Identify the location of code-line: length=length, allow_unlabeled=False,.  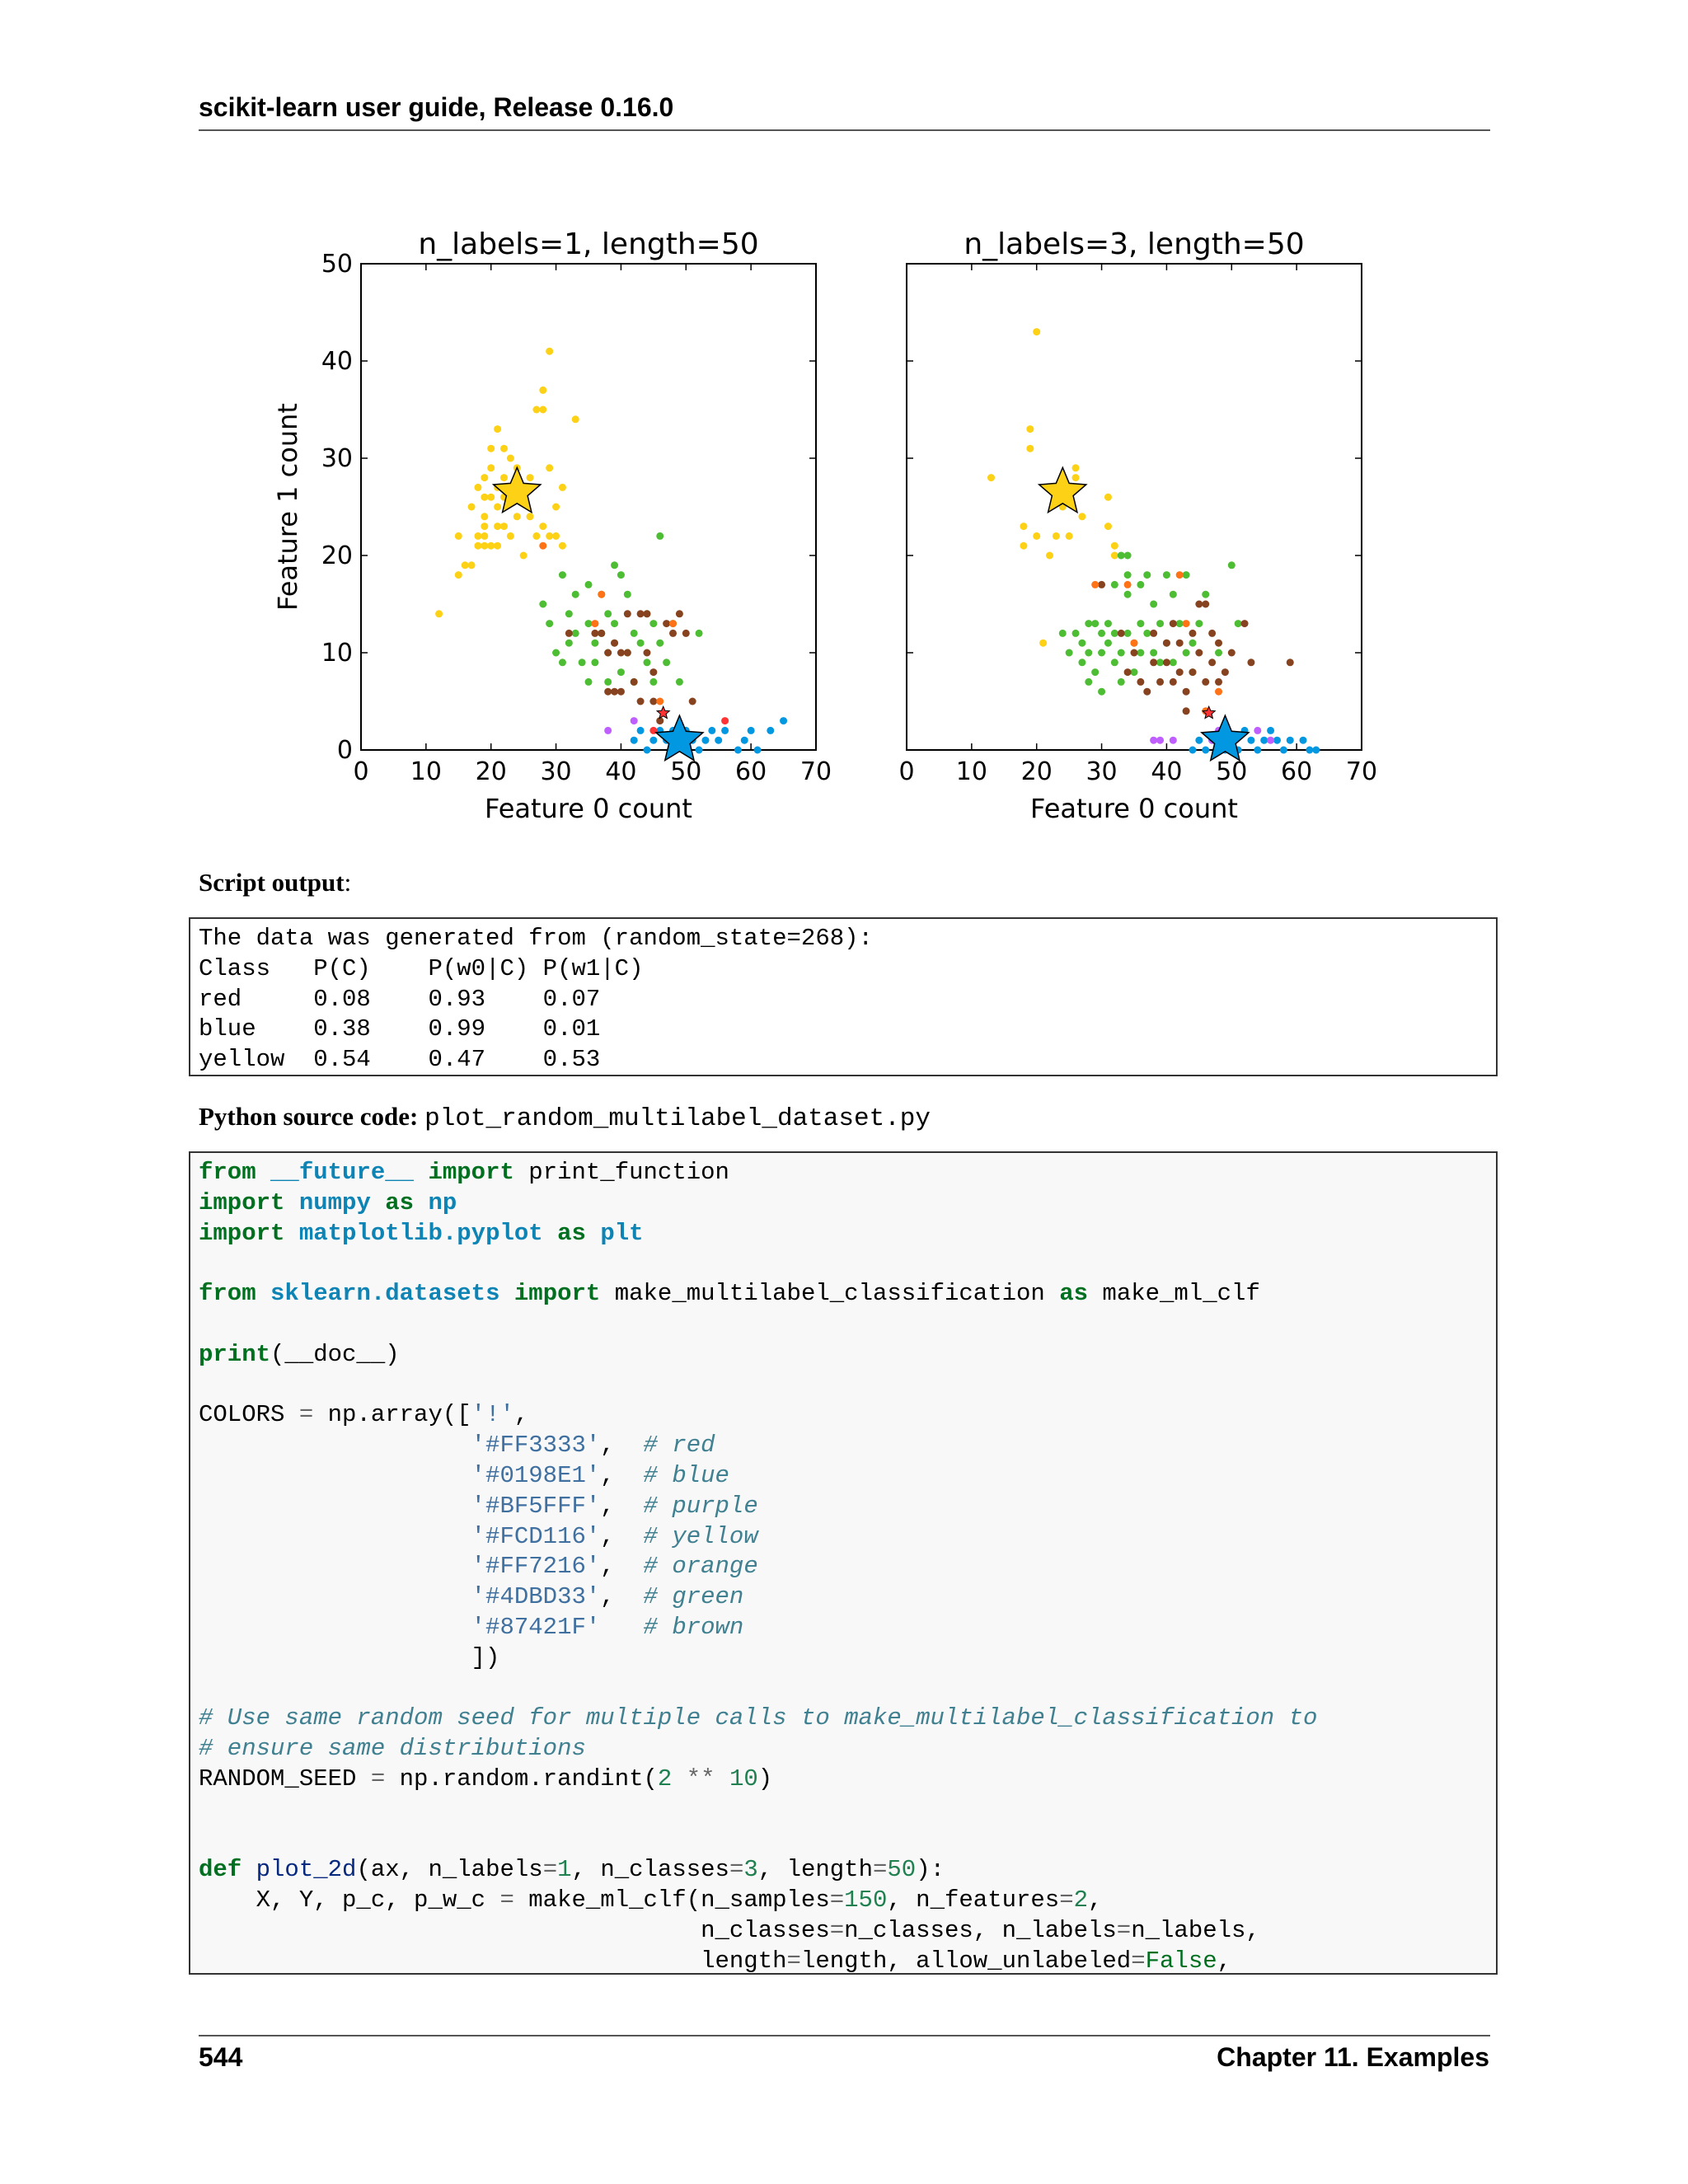
(715, 1961).